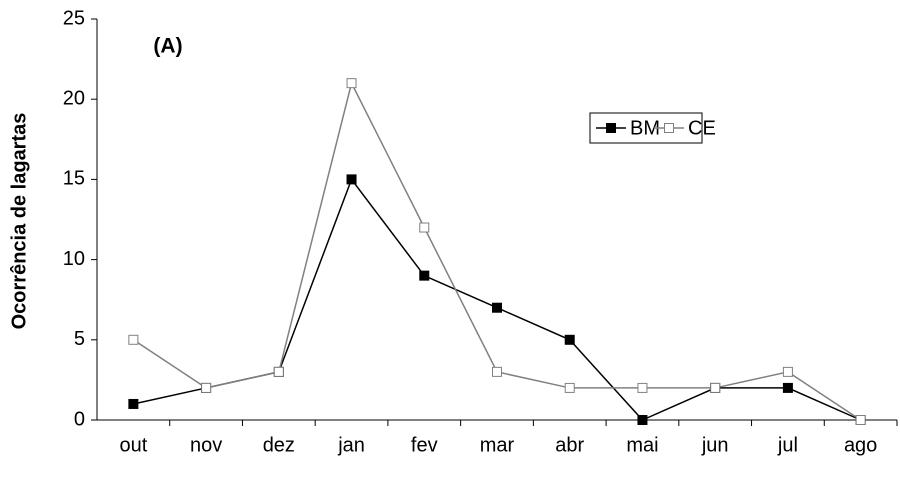  Describe the element at coordinates (424, 445) in the screenshot. I see `x-tick-label: fev` at that location.